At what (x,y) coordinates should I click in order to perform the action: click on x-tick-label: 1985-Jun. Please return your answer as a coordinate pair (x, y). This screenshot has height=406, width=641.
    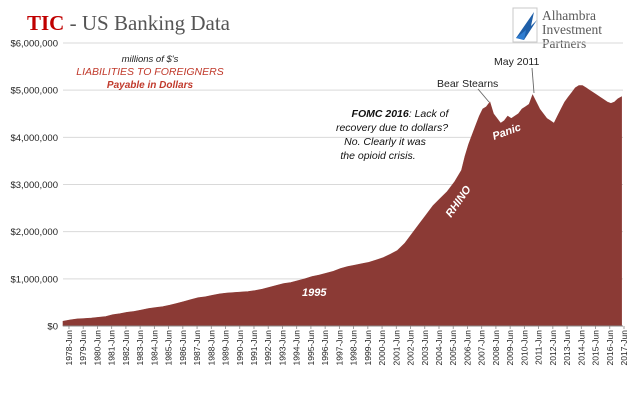
    Looking at the image, I should click on (169, 348).